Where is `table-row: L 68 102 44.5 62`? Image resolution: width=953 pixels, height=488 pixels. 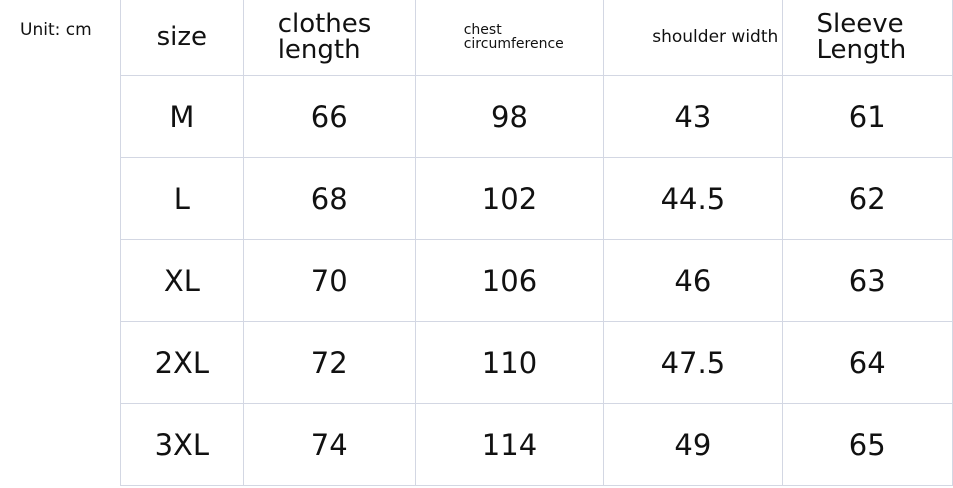 table-row: L 68 102 44.5 62 is located at coordinates (536, 198).